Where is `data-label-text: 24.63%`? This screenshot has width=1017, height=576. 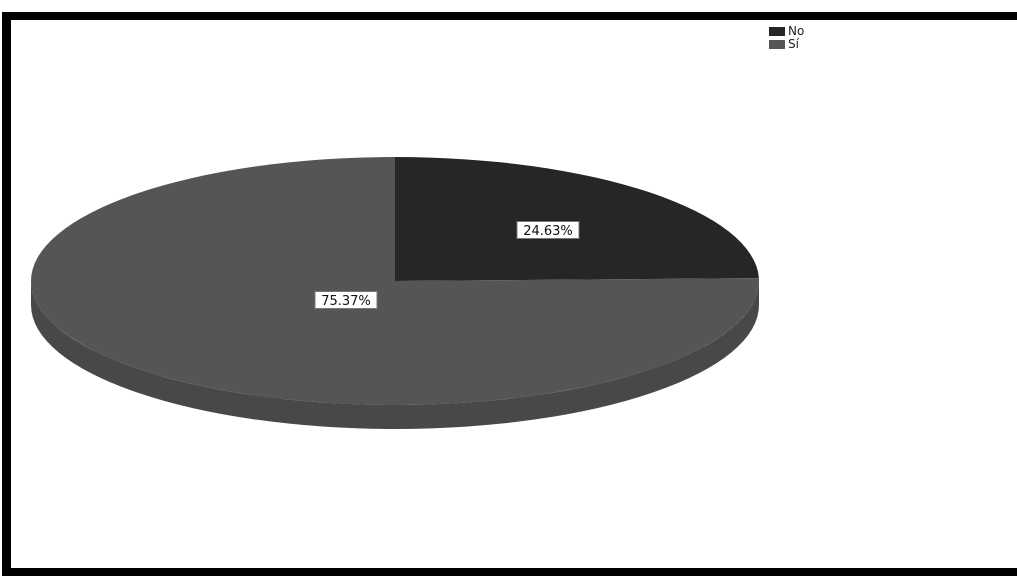
data-label-text: 24.63% is located at coordinates (548, 231).